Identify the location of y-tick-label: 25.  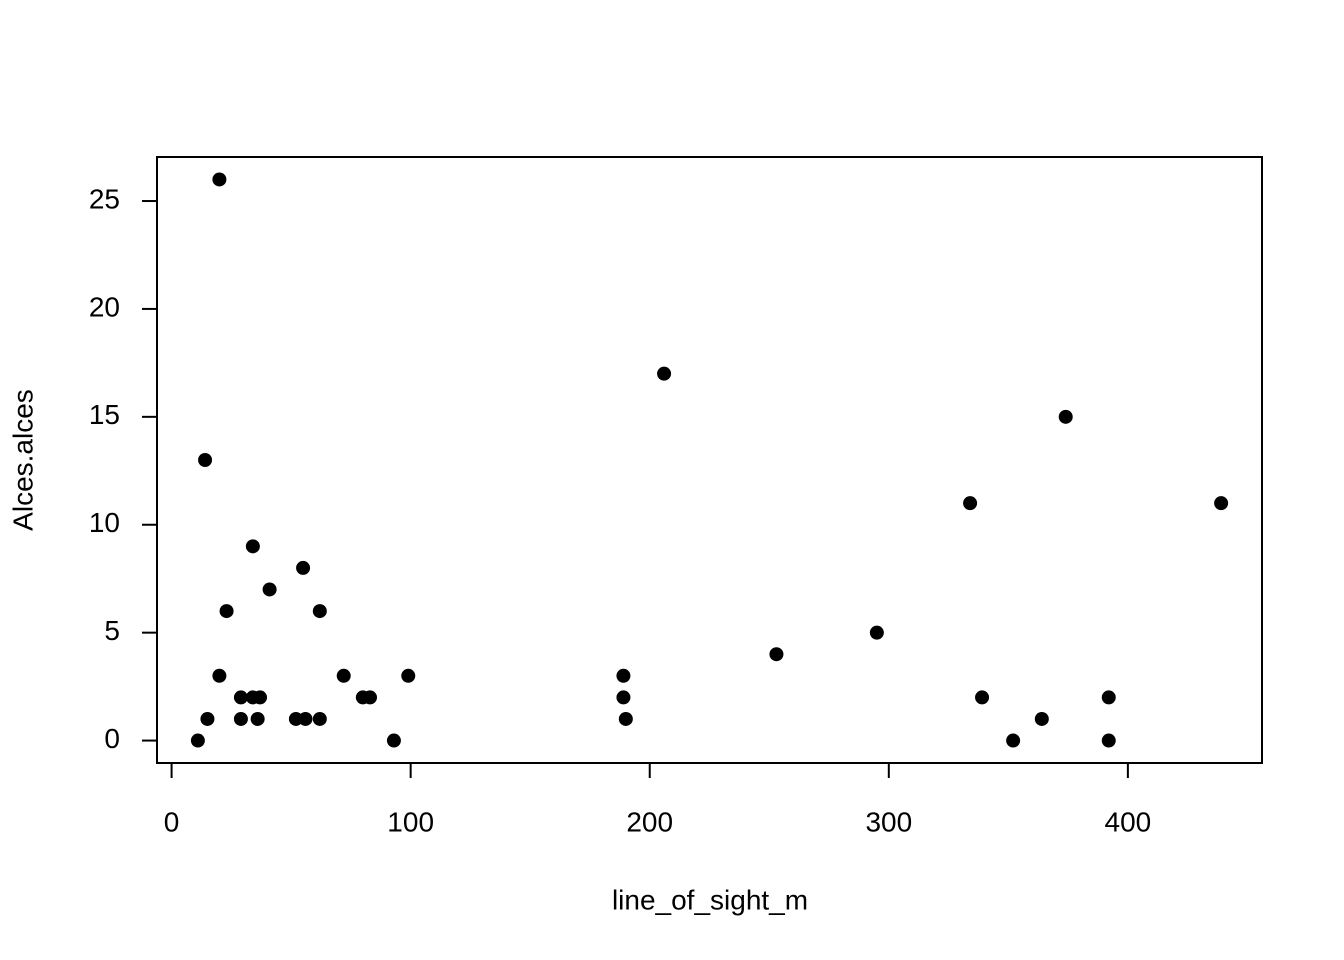
(104, 198).